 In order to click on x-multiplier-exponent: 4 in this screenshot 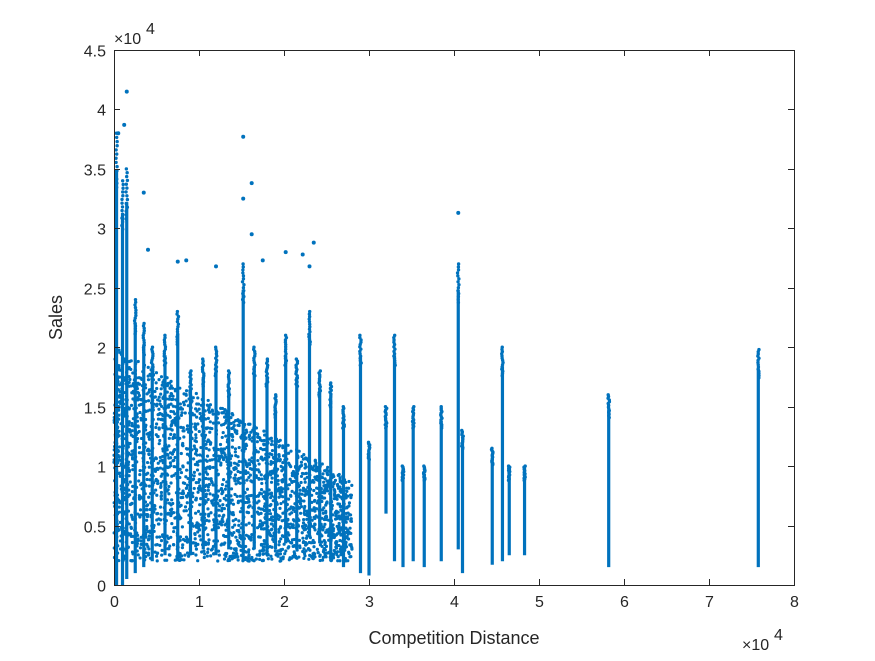, I will do `click(778, 635)`.